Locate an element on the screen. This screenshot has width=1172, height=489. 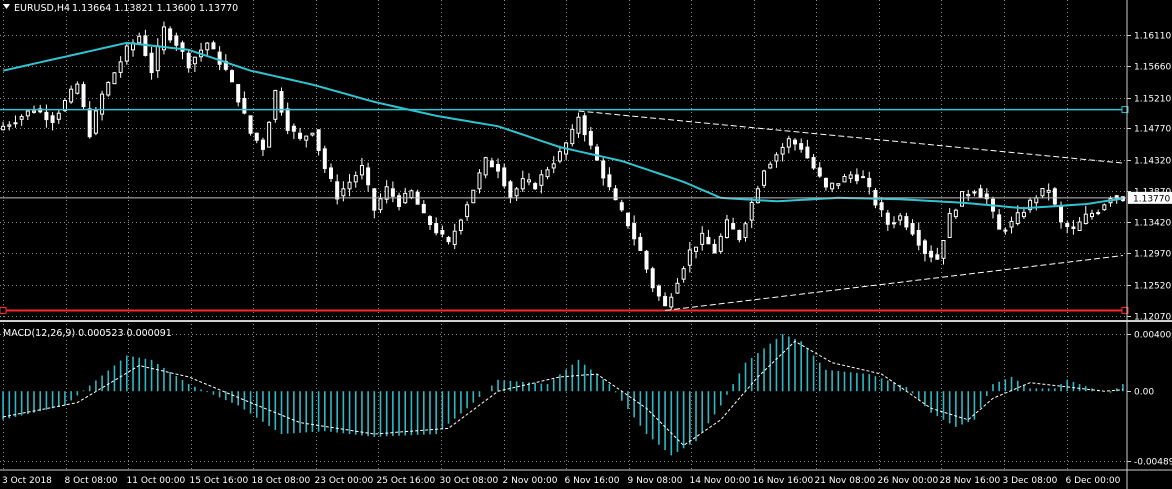
symbol-dropdown-icon is located at coordinates (6, 6).